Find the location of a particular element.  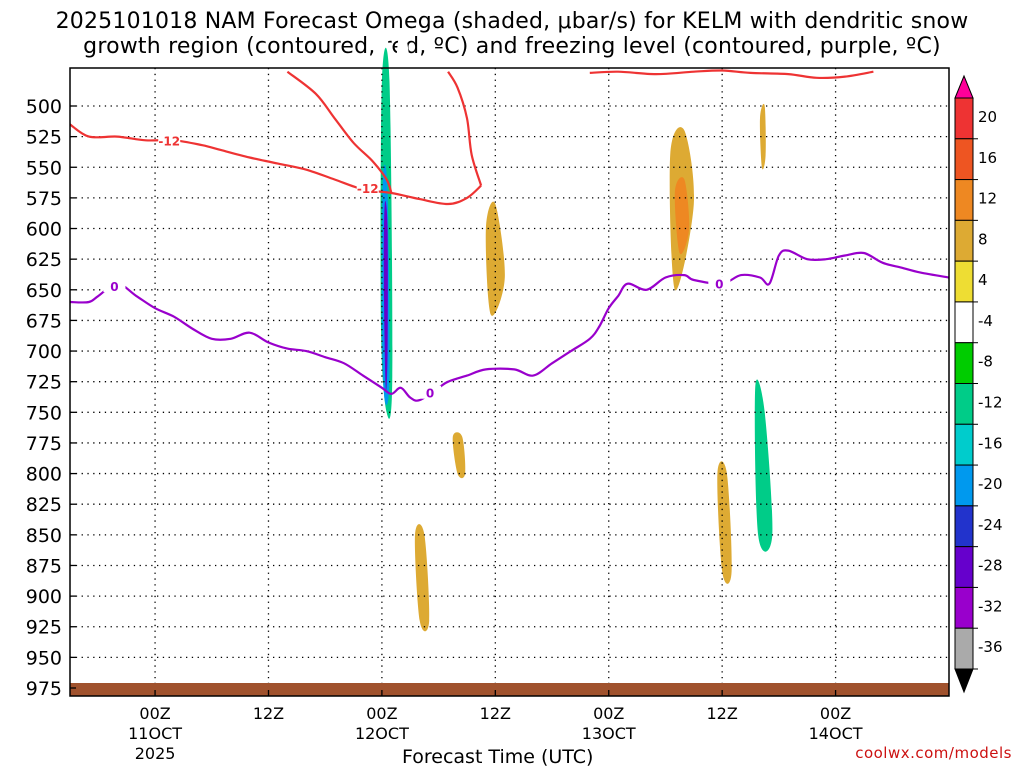

y-tick-label: 675 is located at coordinates (44, 321).